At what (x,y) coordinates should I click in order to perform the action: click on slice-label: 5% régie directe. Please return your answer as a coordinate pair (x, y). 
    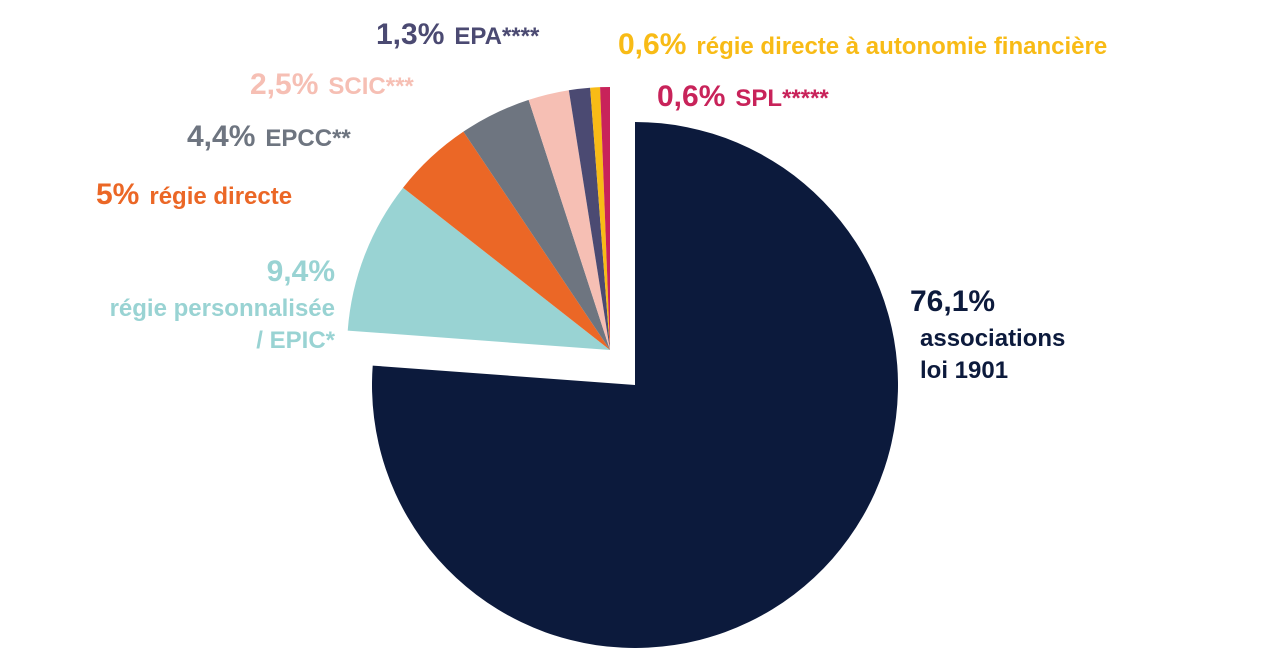
    Looking at the image, I should click on (194, 195).